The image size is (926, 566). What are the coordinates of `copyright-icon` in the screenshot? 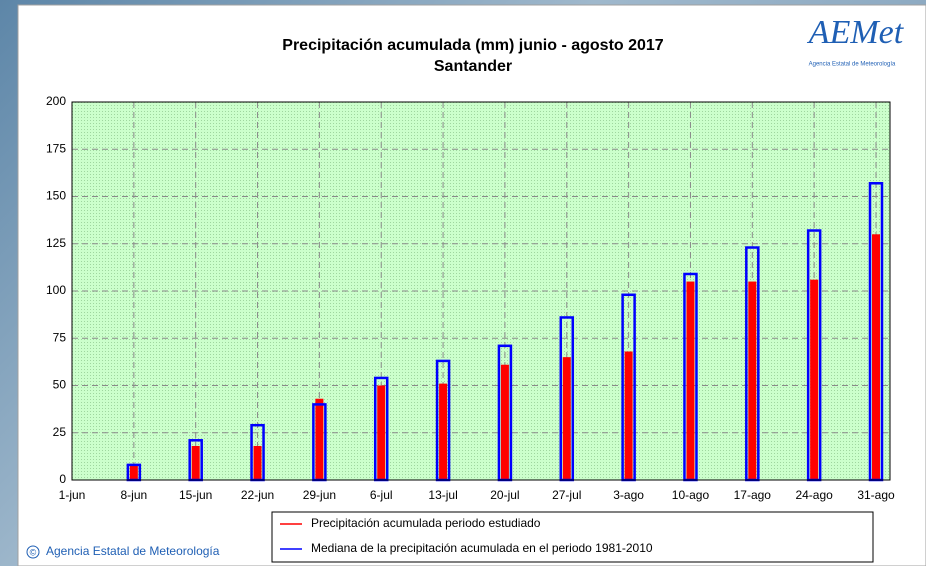 It's located at (33, 552).